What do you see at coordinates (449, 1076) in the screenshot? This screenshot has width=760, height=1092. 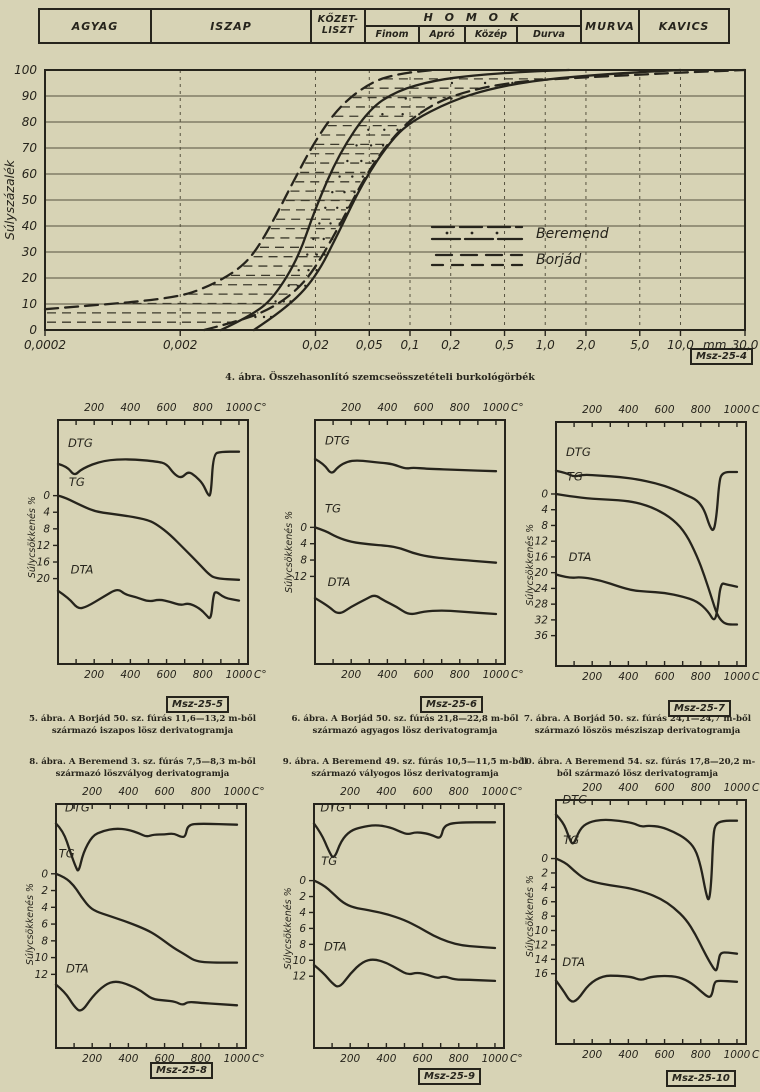 I see `reference-box-msz-25-9: Msz-25-9` at bounding box center [449, 1076].